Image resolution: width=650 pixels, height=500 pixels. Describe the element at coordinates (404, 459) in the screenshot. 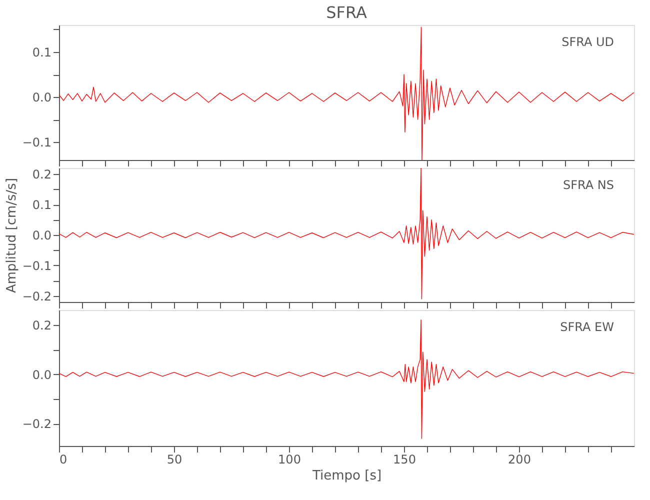

I see `x-tick-label: 150` at that location.